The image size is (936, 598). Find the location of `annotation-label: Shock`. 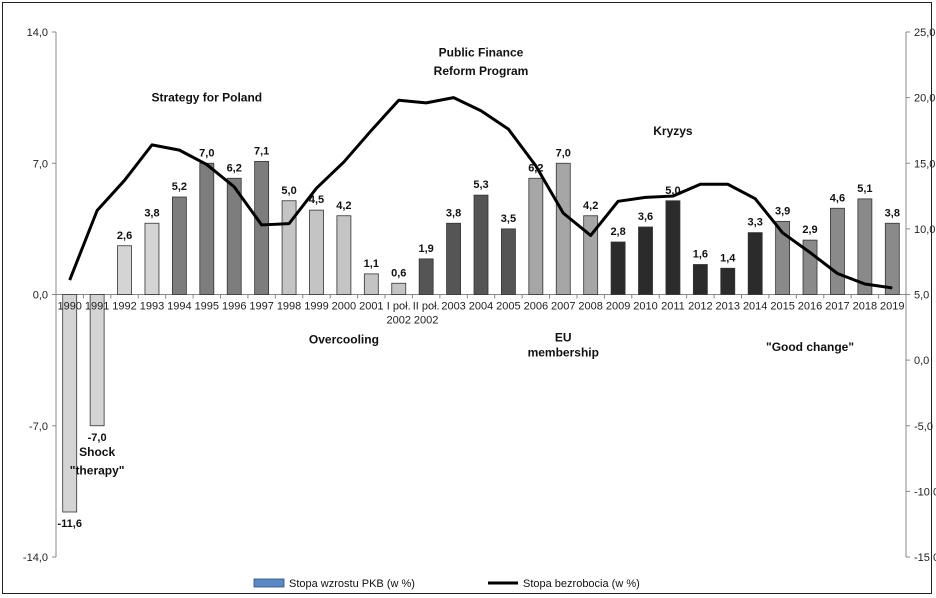

annotation-label: Shock is located at coordinates (97, 452).